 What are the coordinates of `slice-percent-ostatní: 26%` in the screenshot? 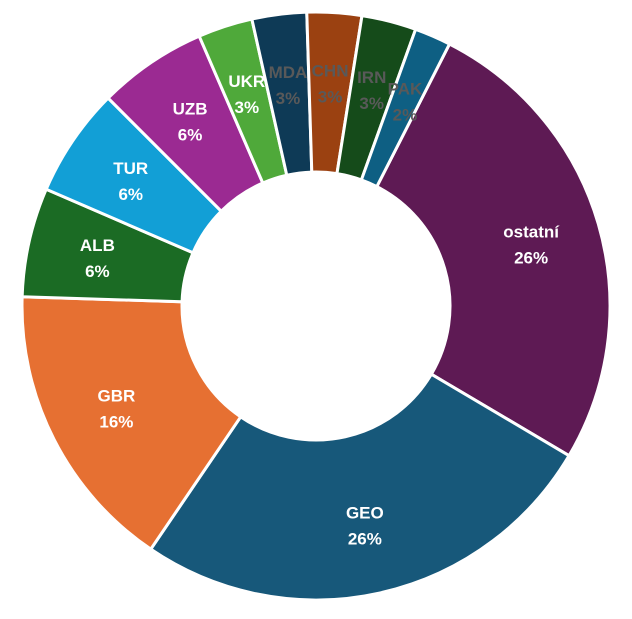 It's located at (531, 258).